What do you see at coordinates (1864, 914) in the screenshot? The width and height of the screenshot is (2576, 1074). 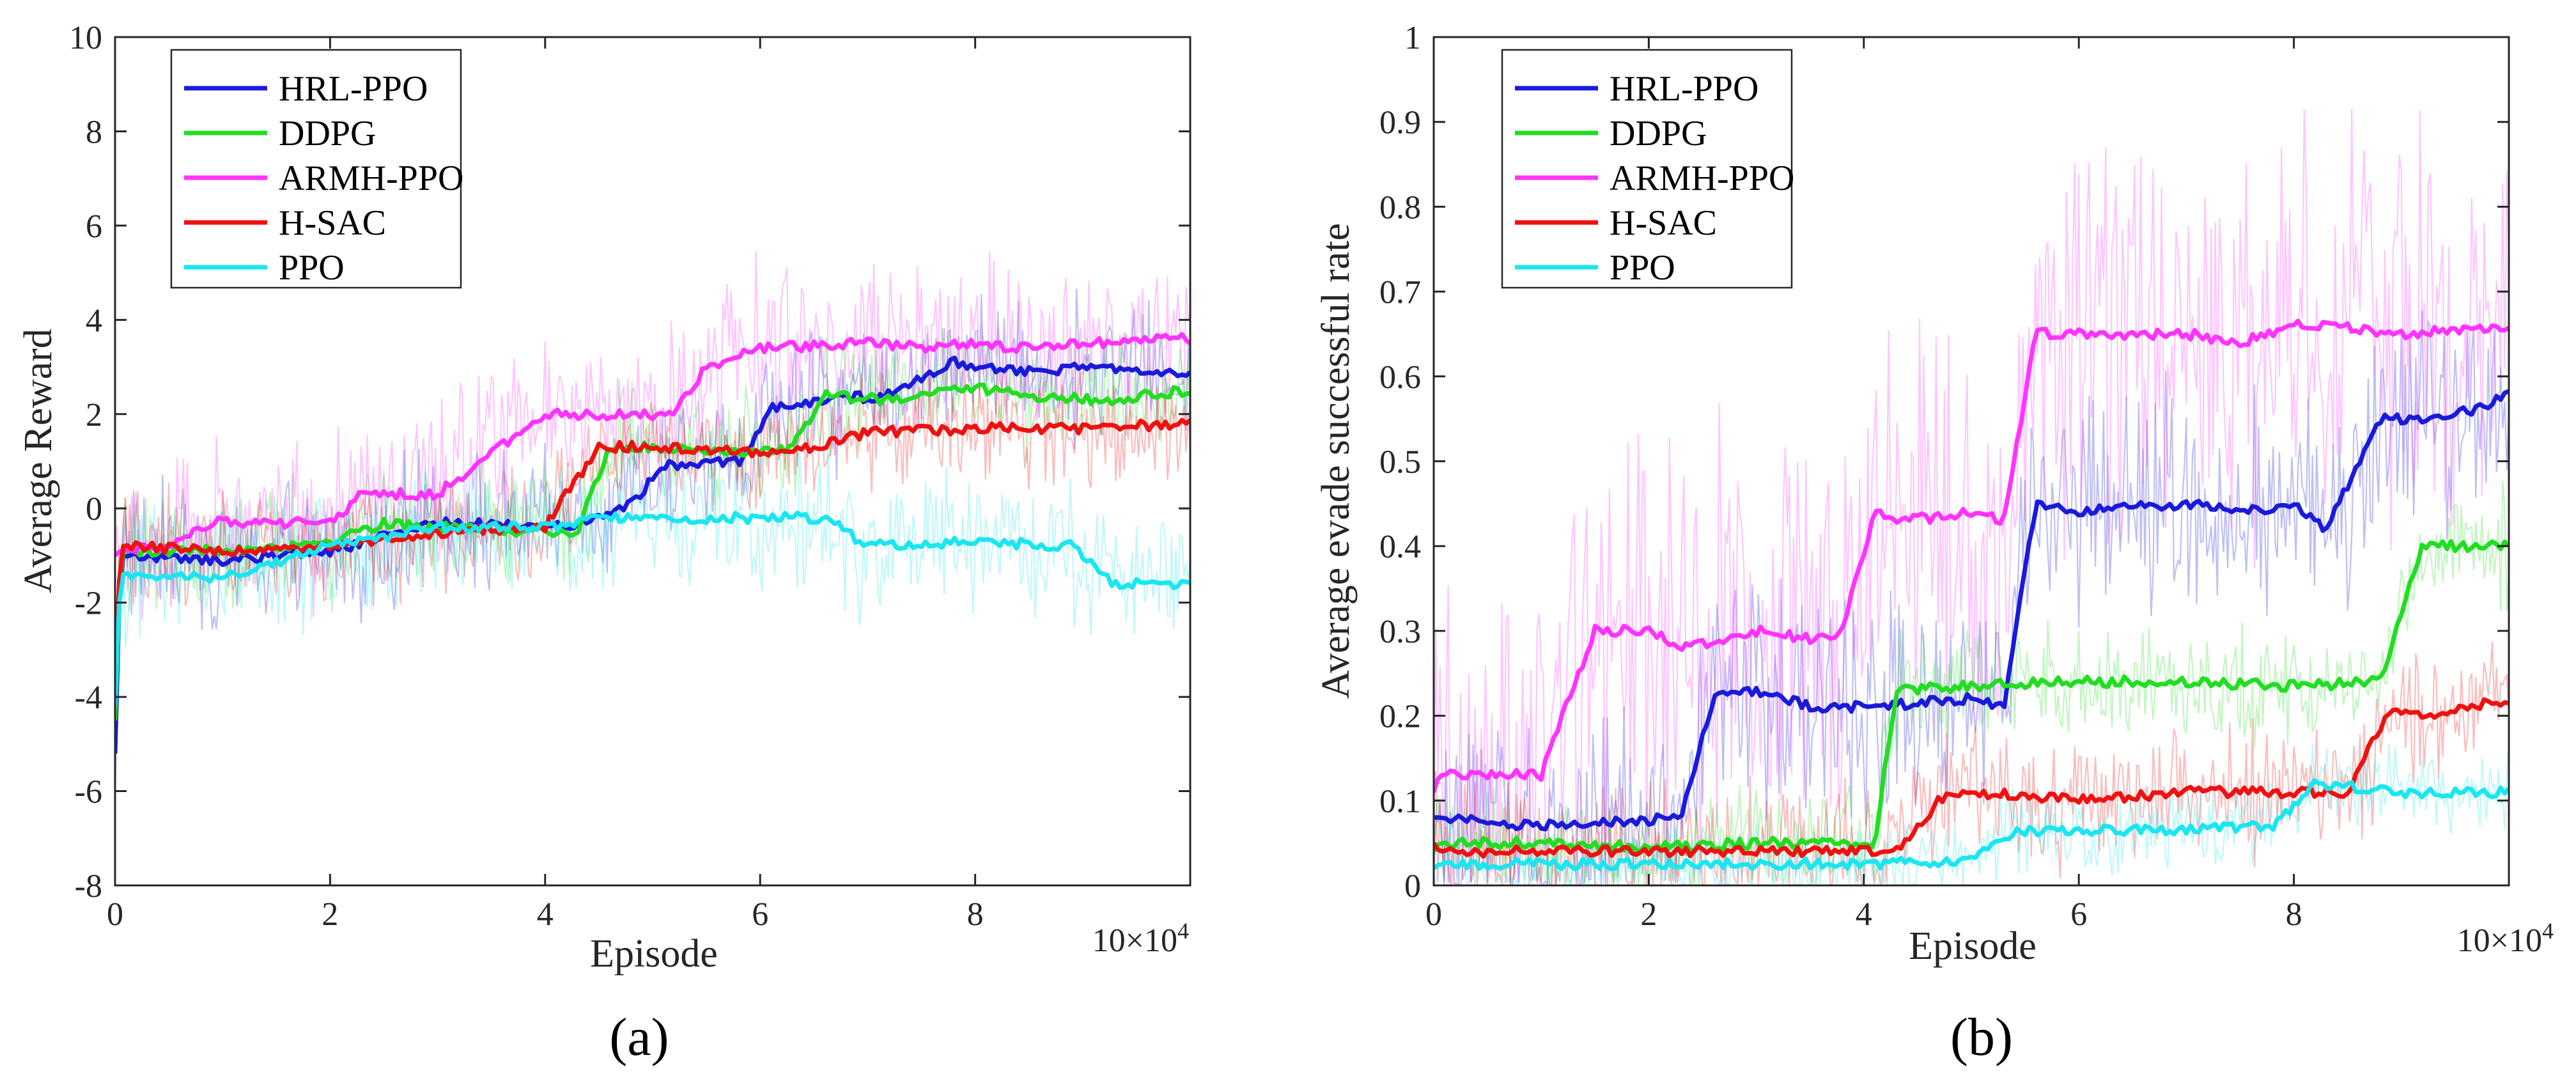 I see `chart-b-xtick-label: 4` at bounding box center [1864, 914].